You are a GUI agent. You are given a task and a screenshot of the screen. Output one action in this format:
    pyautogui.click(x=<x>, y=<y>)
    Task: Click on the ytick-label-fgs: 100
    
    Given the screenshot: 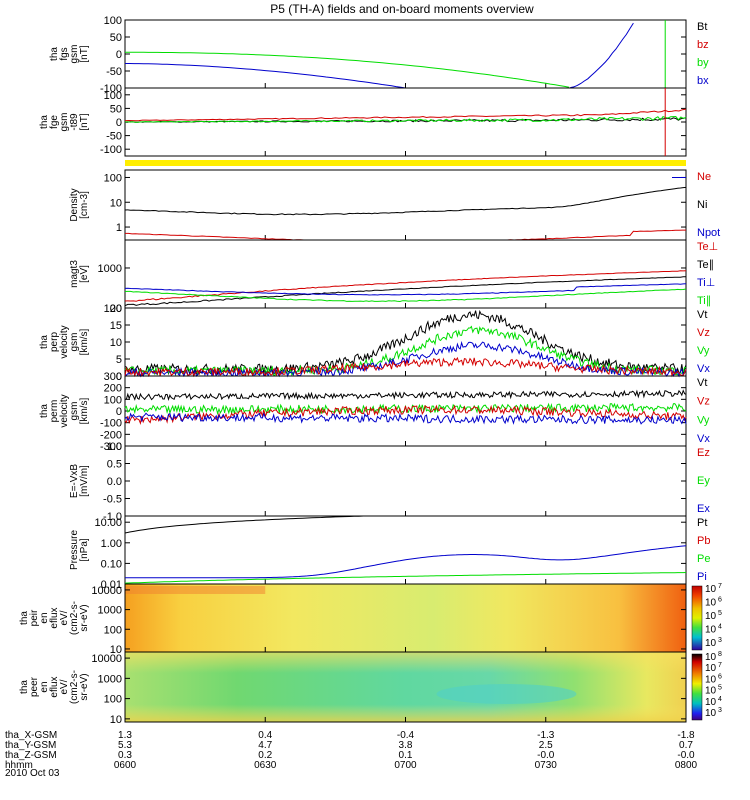 What is the action you would take?
    pyautogui.click(x=113, y=21)
    